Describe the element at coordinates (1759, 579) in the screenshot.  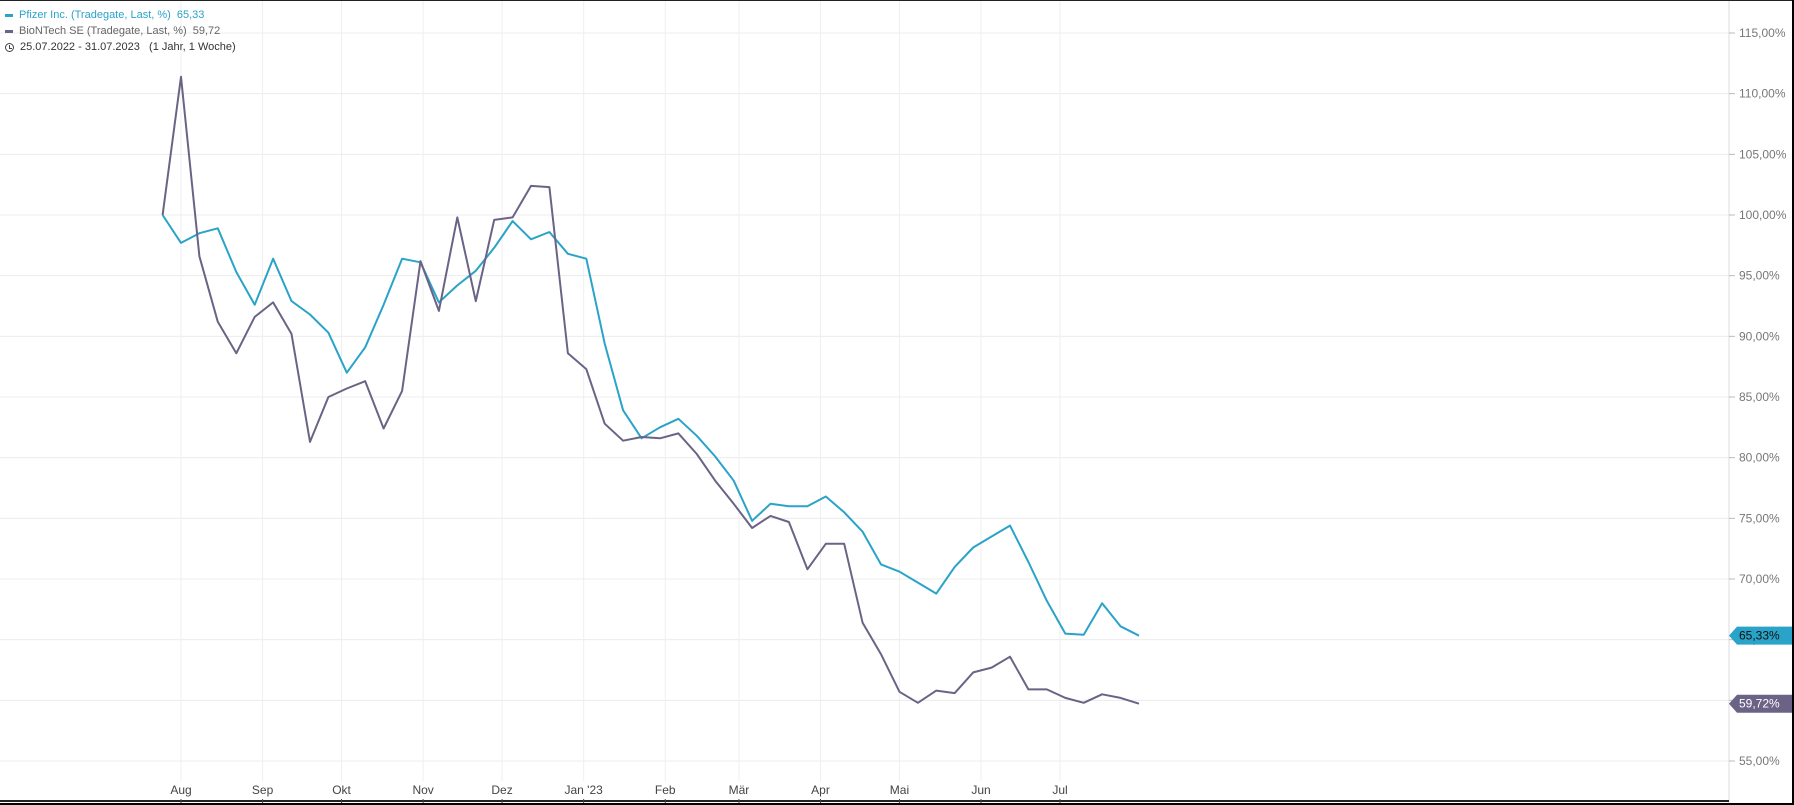
I see `y-tick-label: 70,00%` at that location.